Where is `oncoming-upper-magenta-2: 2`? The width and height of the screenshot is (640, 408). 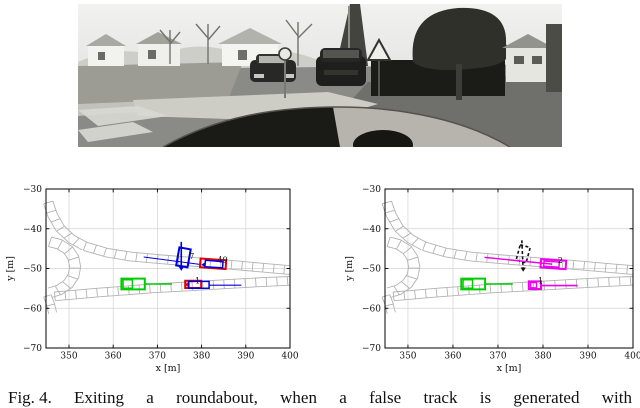
oncoming-upper-magenta-2: 2 is located at coordinates (553, 263).